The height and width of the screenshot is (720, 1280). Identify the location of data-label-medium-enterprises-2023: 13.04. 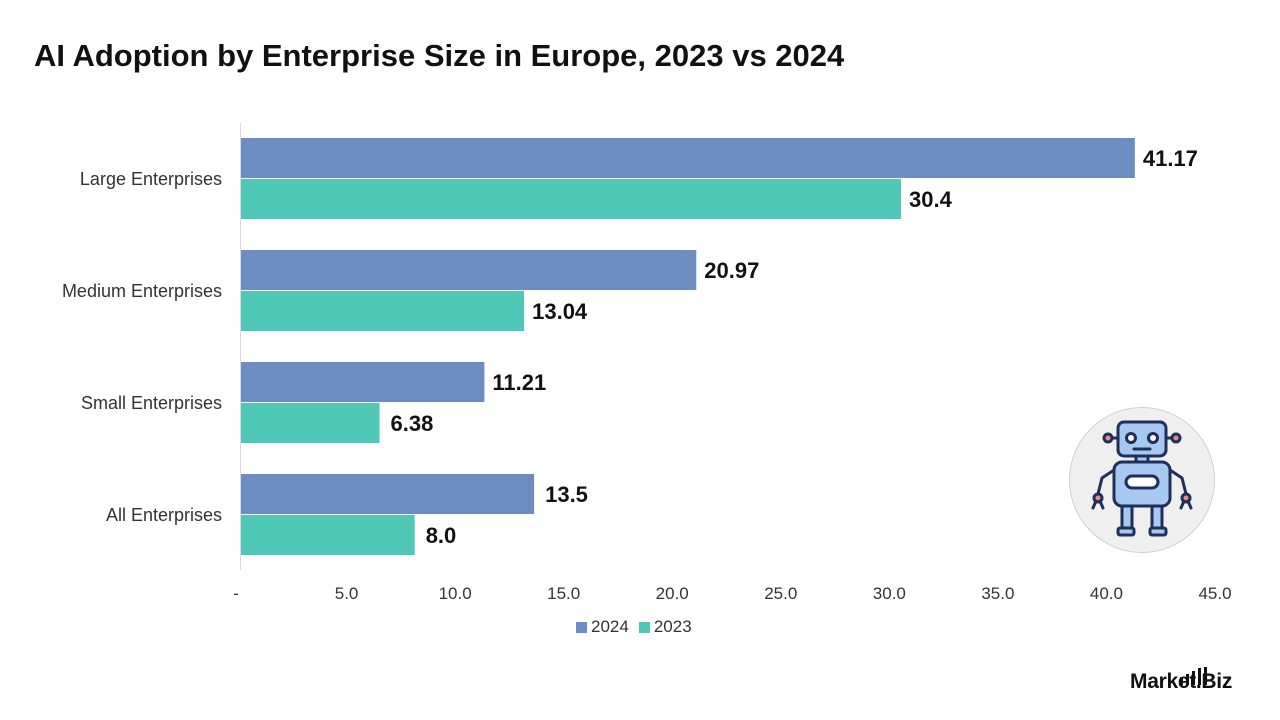
(560, 311).